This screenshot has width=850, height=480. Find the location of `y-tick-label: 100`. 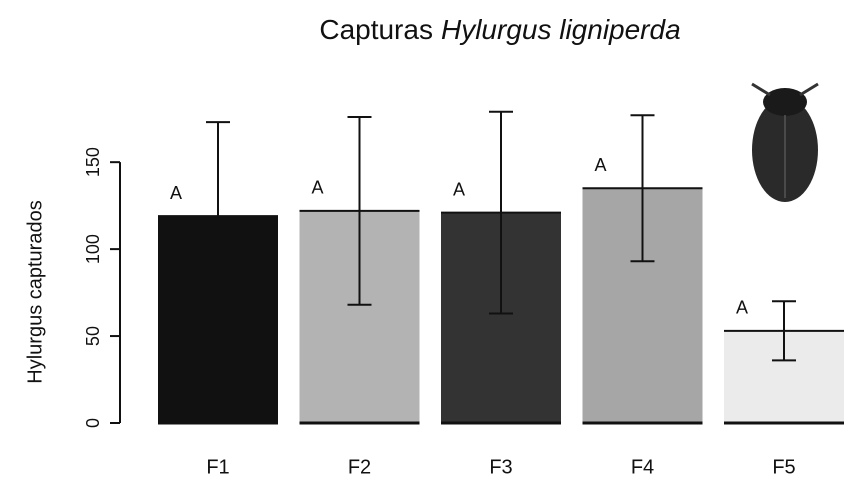

y-tick-label: 100 is located at coordinates (93, 249).